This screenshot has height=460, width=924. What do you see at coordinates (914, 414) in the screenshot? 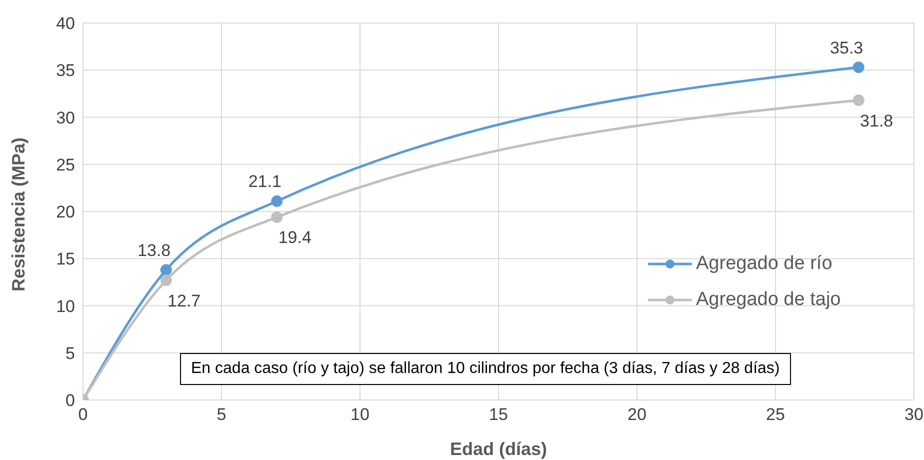
I see `x-tick-label: 30` at bounding box center [914, 414].